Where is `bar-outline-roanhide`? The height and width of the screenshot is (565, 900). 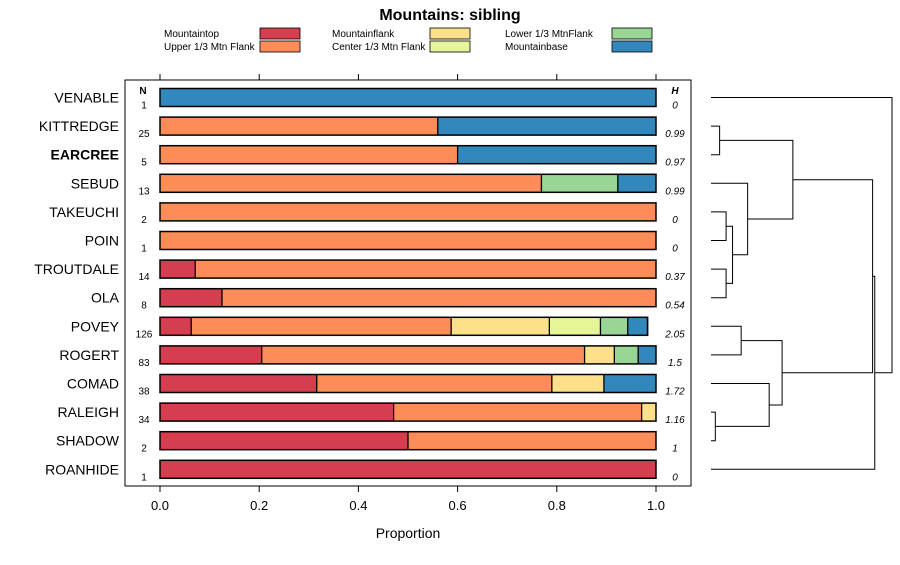 bar-outline-roanhide is located at coordinates (408, 469).